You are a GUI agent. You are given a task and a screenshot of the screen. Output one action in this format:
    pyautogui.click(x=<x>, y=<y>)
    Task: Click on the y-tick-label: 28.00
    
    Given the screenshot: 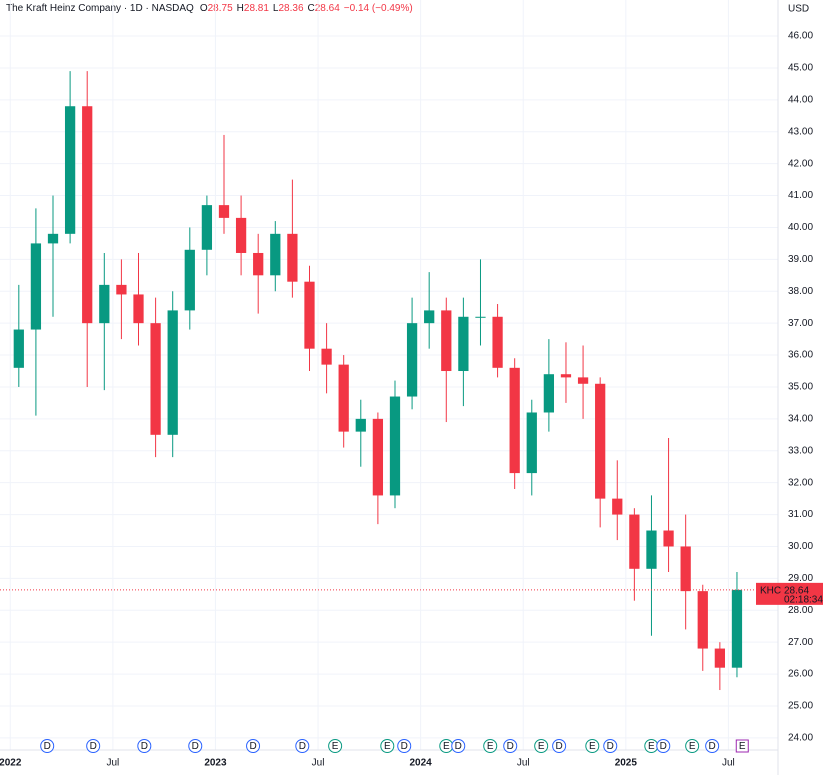 What is the action you would take?
    pyautogui.click(x=800, y=610)
    